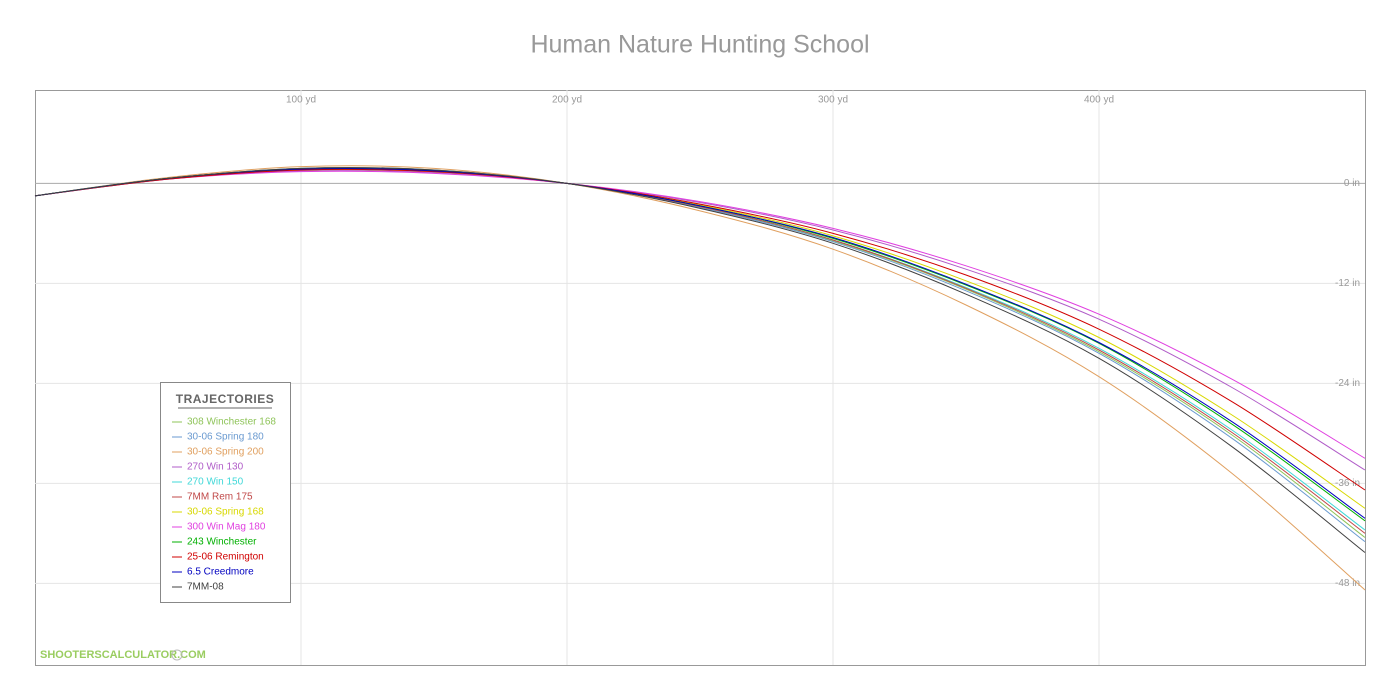 Image resolution: width=1400 pixels, height=700 pixels. What do you see at coordinates (1347, 483) in the screenshot?
I see `y-tick-label: -36 in` at bounding box center [1347, 483].